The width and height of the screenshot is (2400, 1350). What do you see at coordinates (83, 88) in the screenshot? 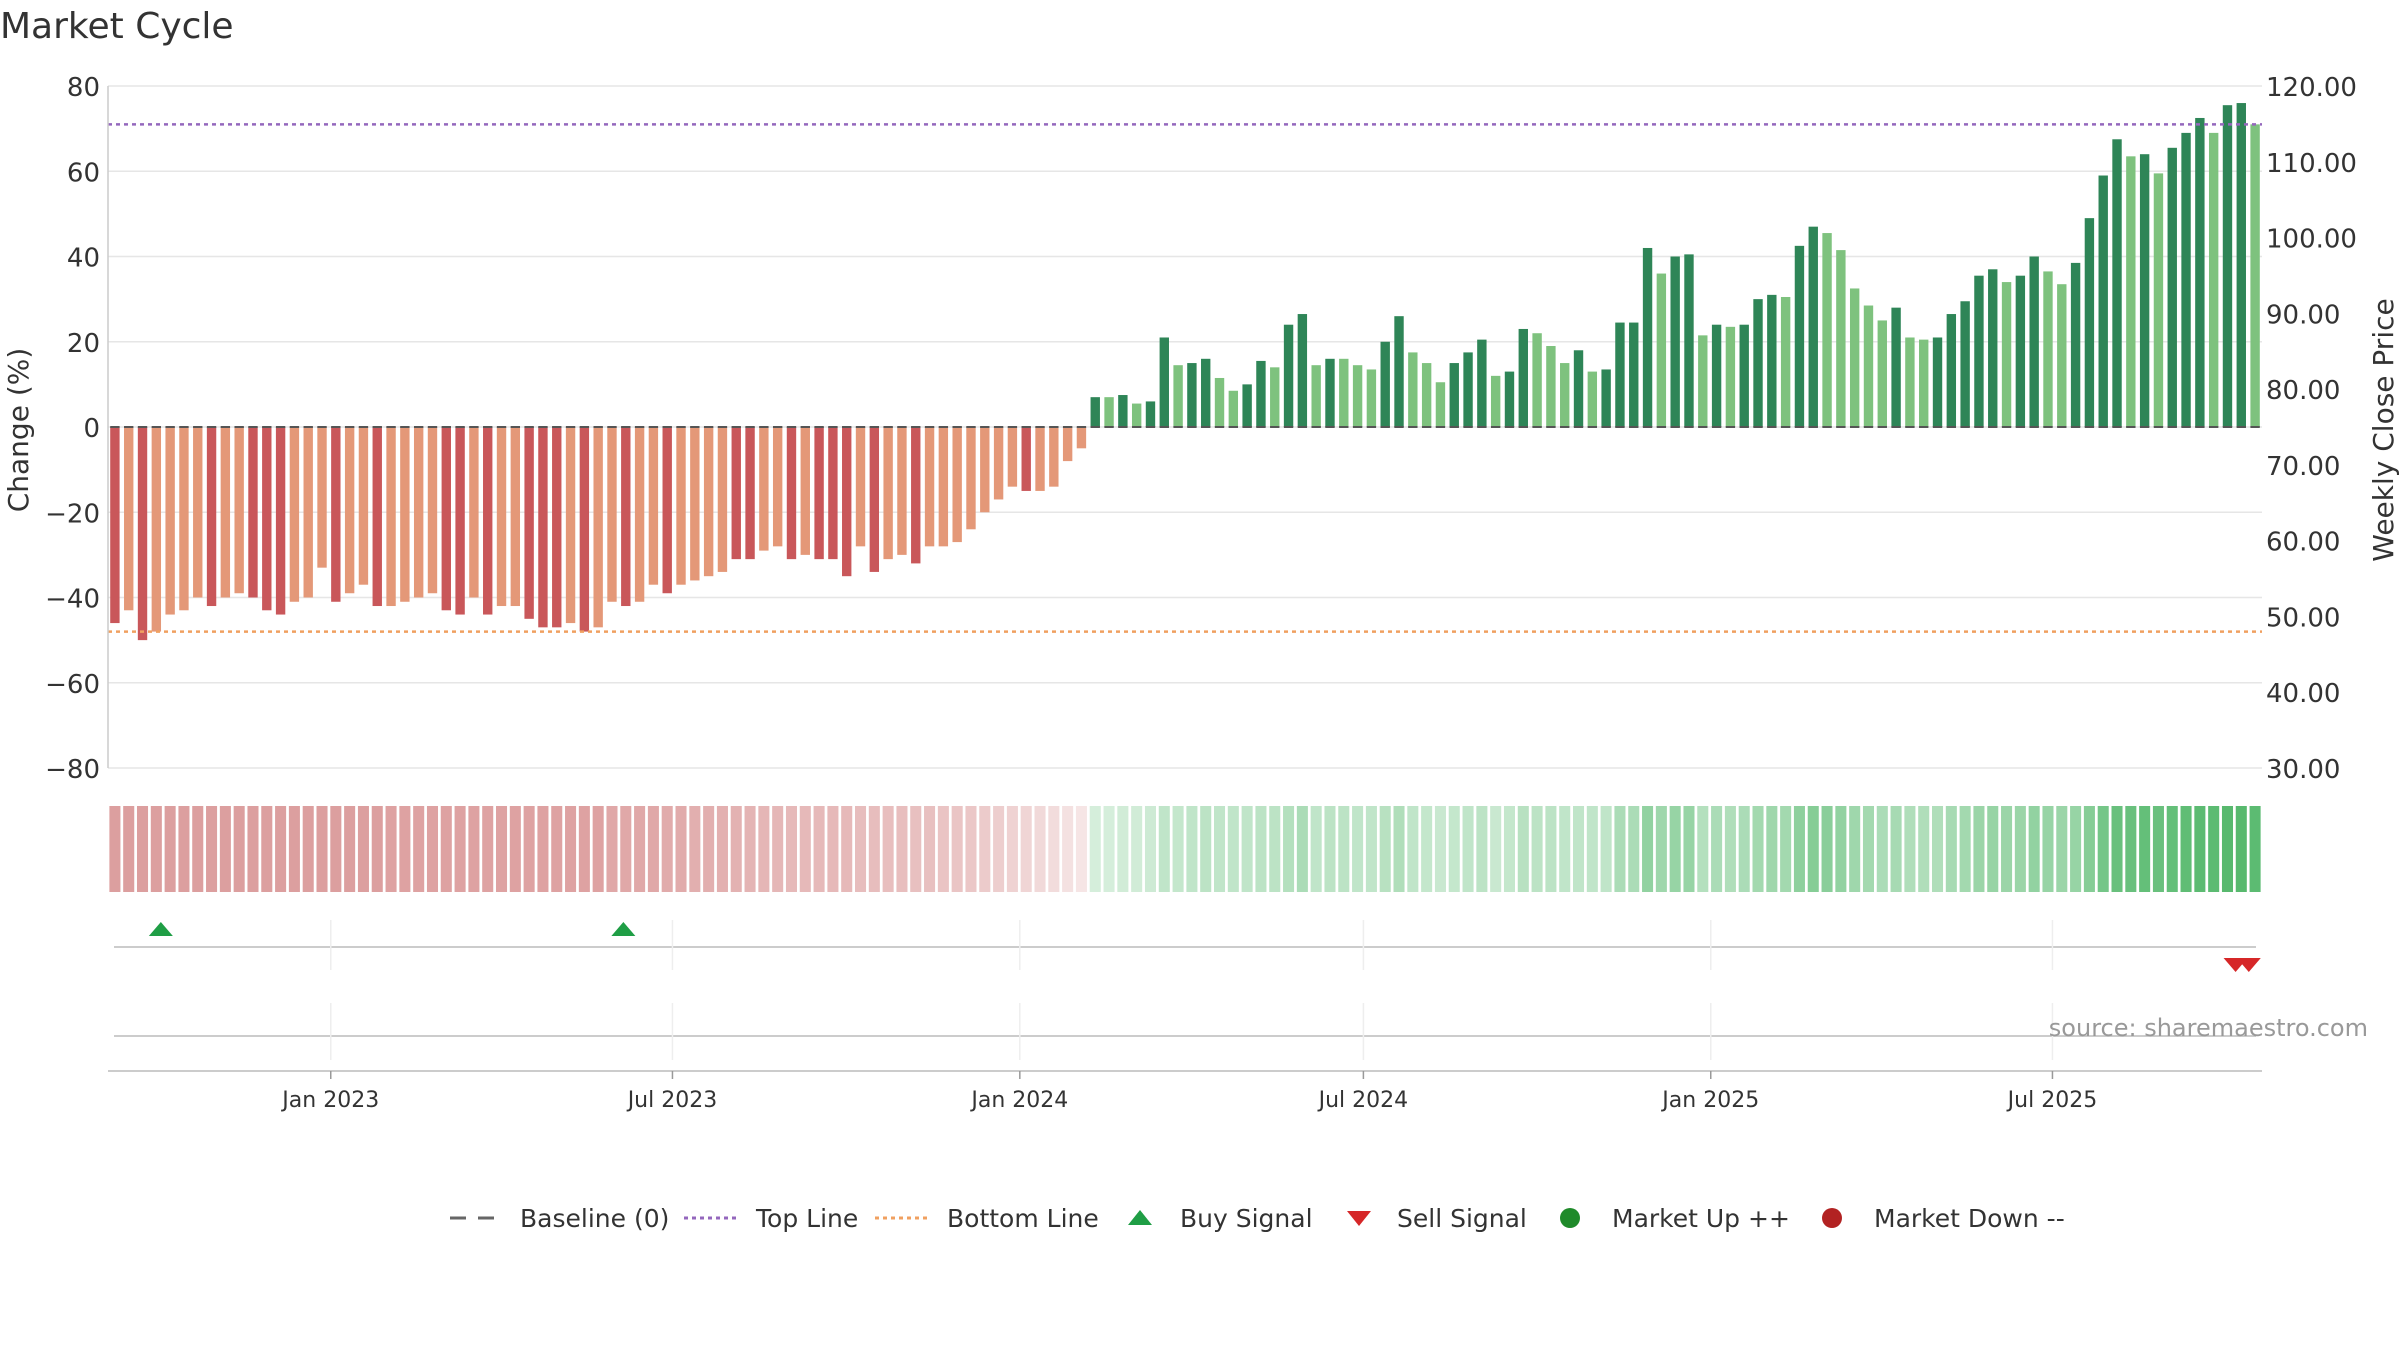
I see `y-tick-label: 80` at bounding box center [83, 88].